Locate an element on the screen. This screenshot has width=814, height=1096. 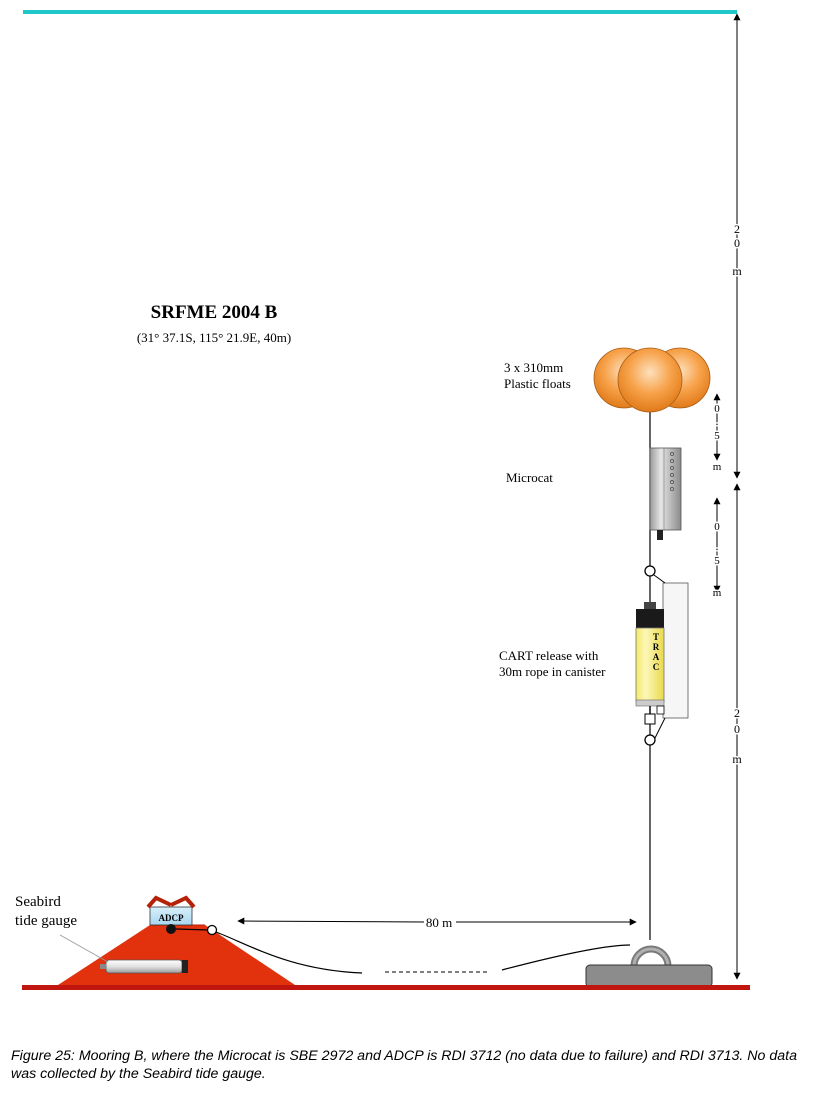
lower-span-label: 2 0 m is located at coordinates (737, 736).